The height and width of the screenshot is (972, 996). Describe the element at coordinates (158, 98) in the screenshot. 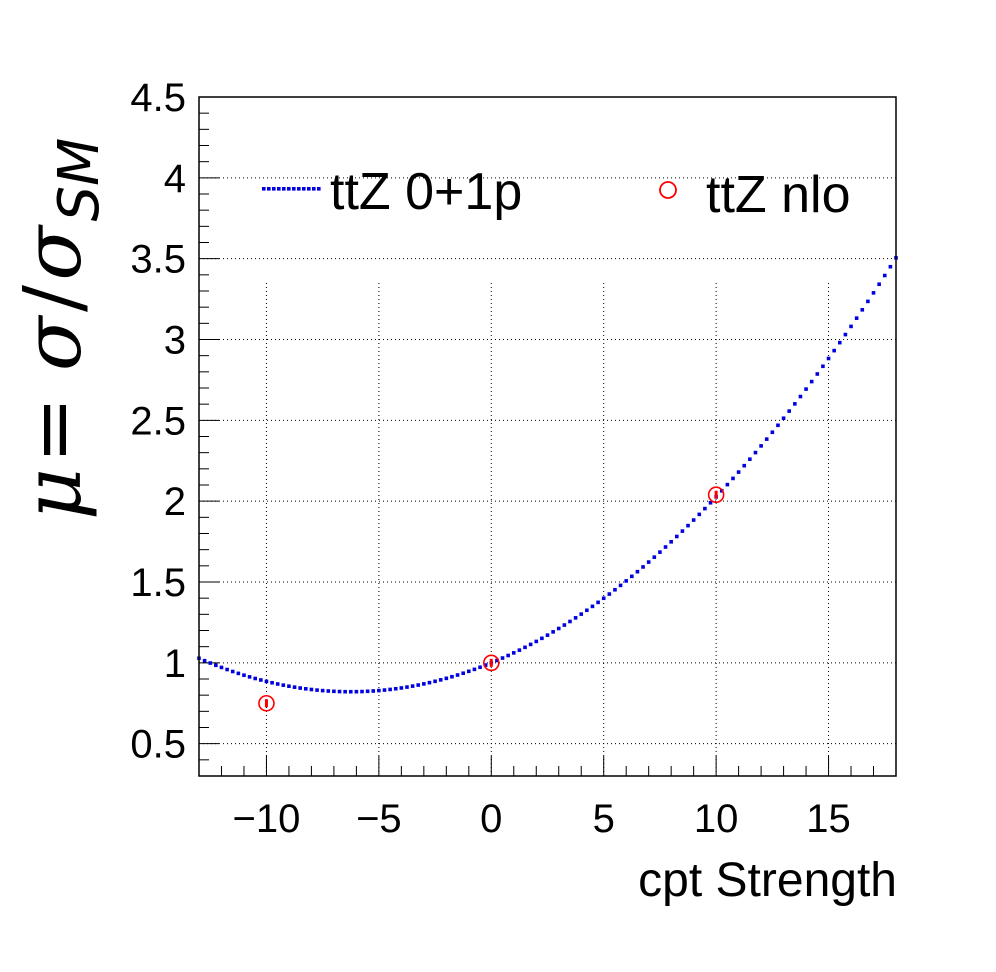

I see `y-tick-label: 4.5` at that location.